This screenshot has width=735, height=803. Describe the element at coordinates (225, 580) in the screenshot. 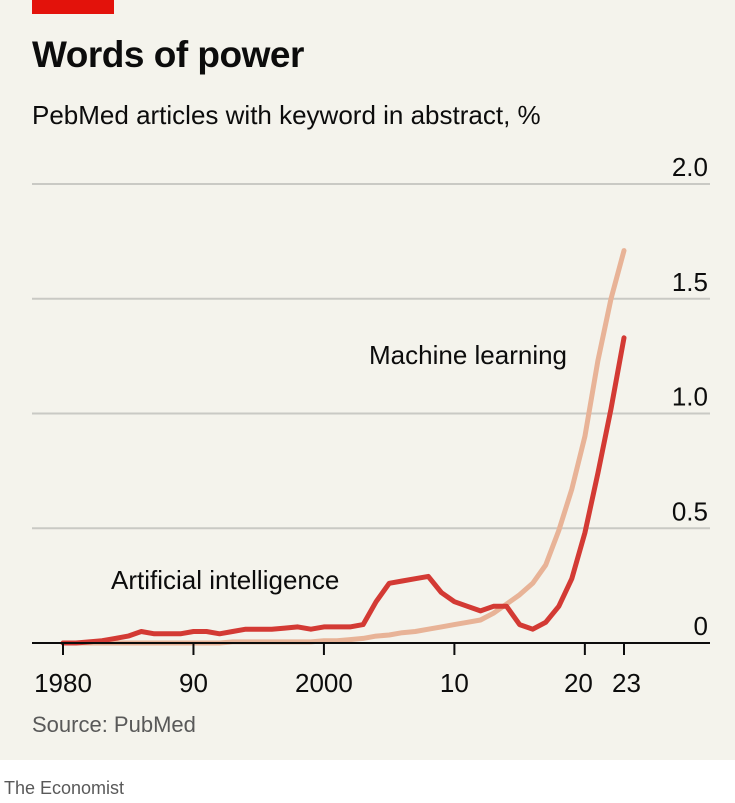

I see `series-label-artificial-intelligence: Artificial intelligence` at that location.